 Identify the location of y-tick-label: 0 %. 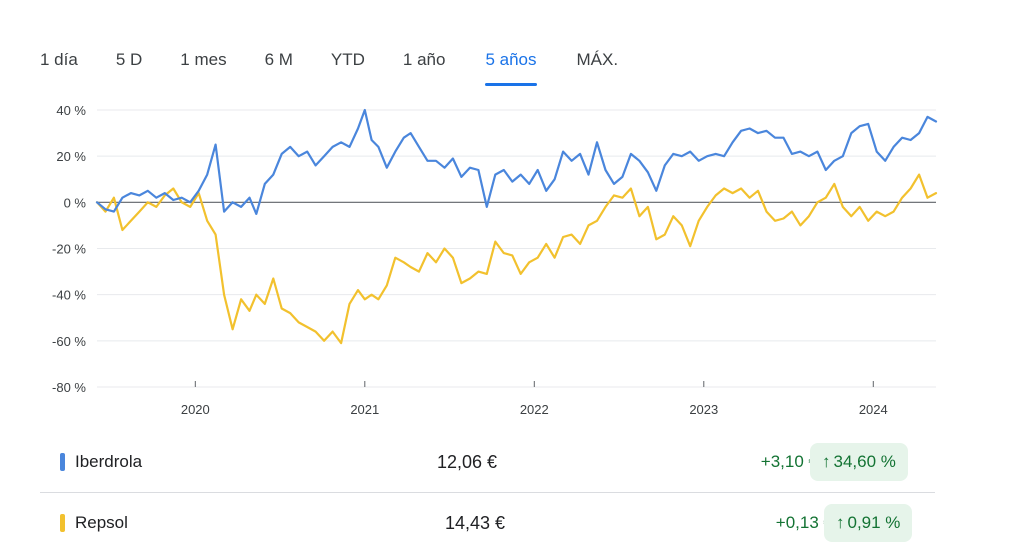
(75, 202).